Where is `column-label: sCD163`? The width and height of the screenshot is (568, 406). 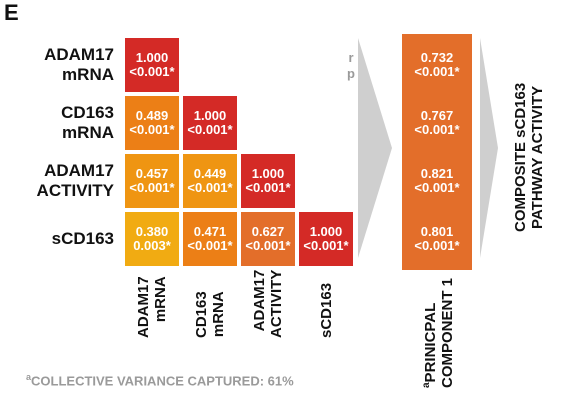 column-label: sCD163 is located at coordinates (326, 310).